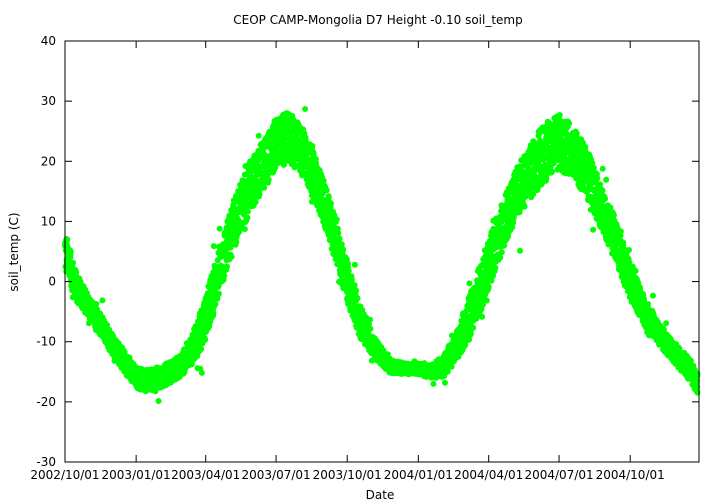 The width and height of the screenshot is (720, 504). I want to click on y-tick-label: 40, so click(48, 41).